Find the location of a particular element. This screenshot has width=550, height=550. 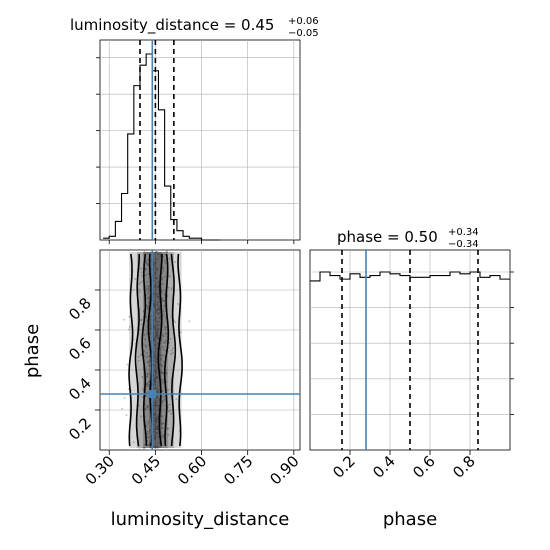

top-left-title-sup: +0.06 is located at coordinates (303, 21).